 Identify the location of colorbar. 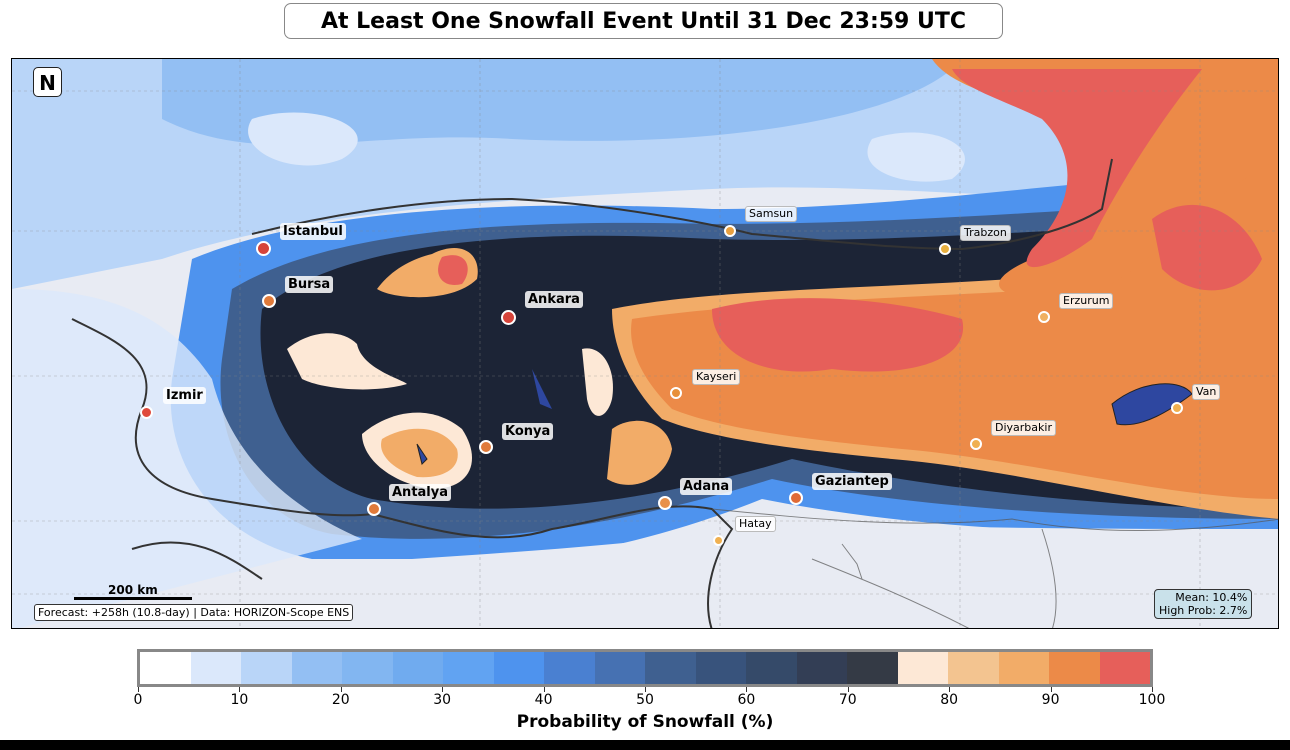
(645, 668).